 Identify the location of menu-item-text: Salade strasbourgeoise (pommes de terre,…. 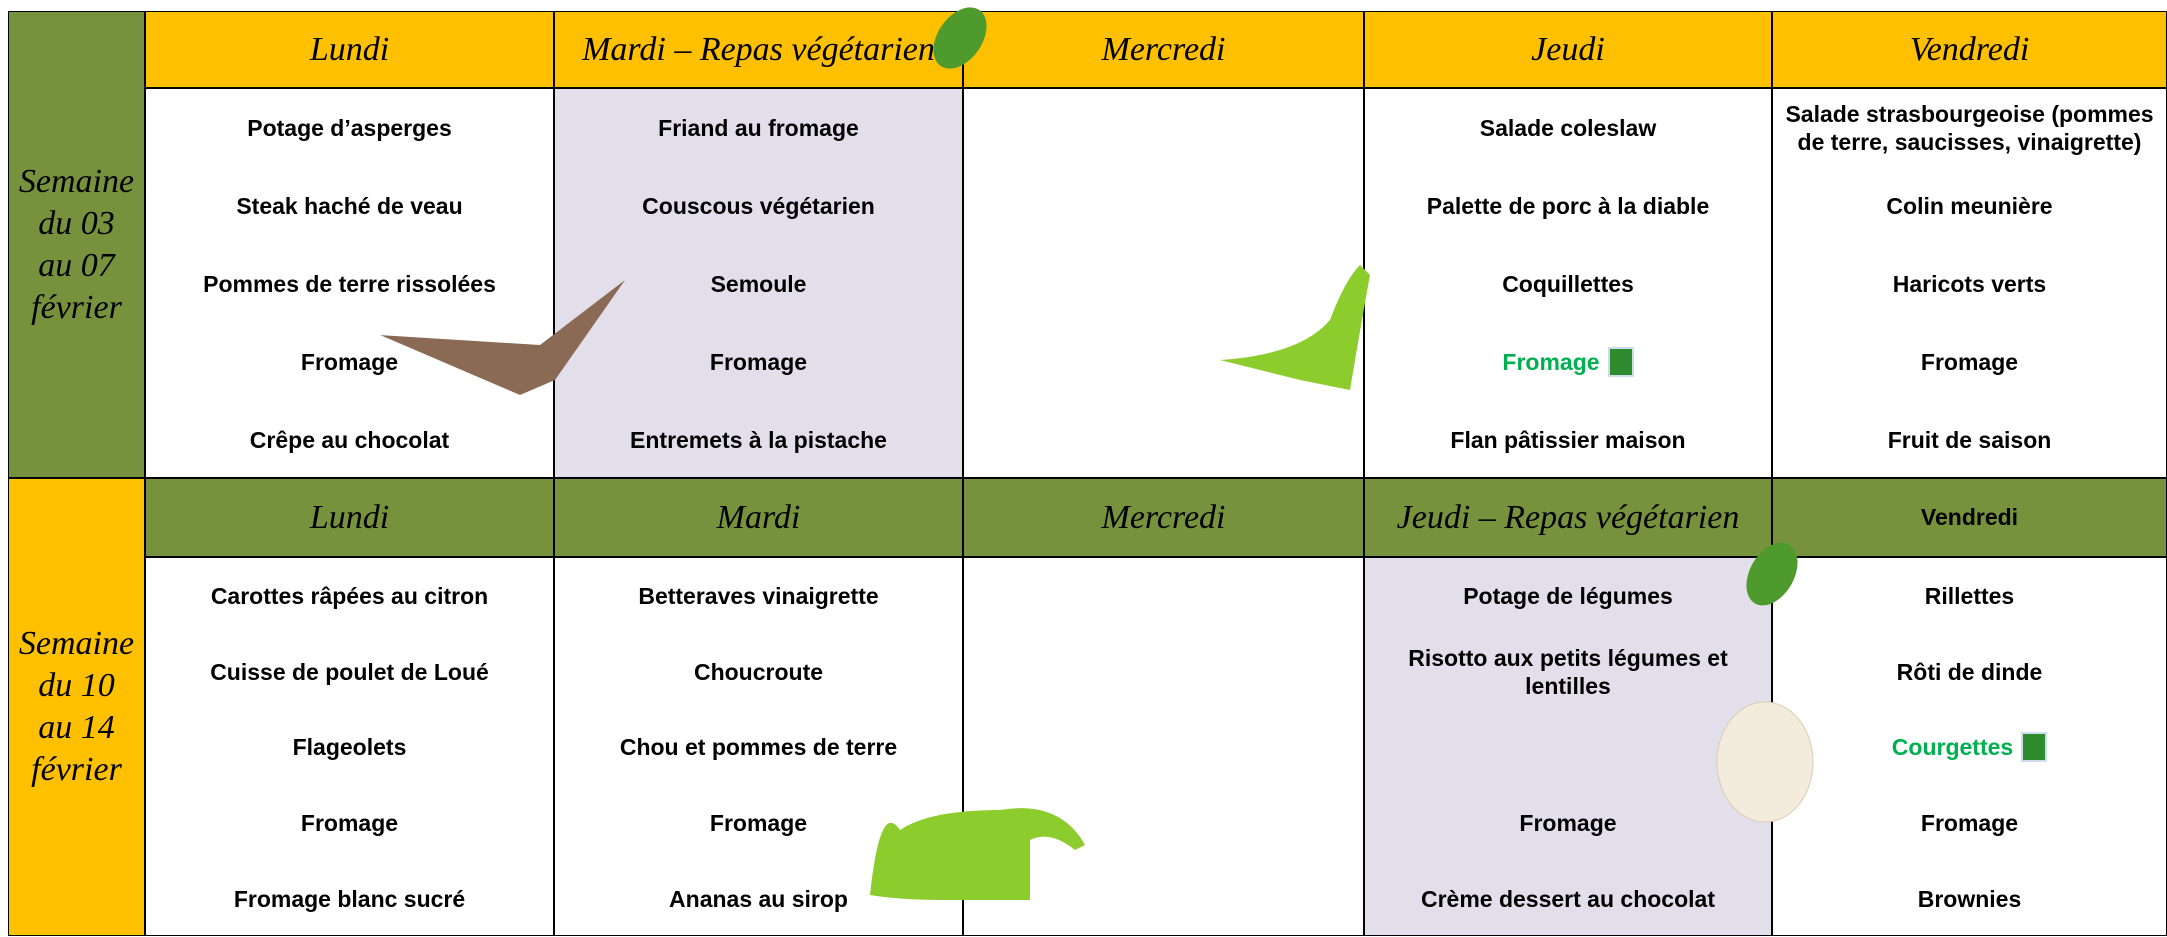
(1969, 128).